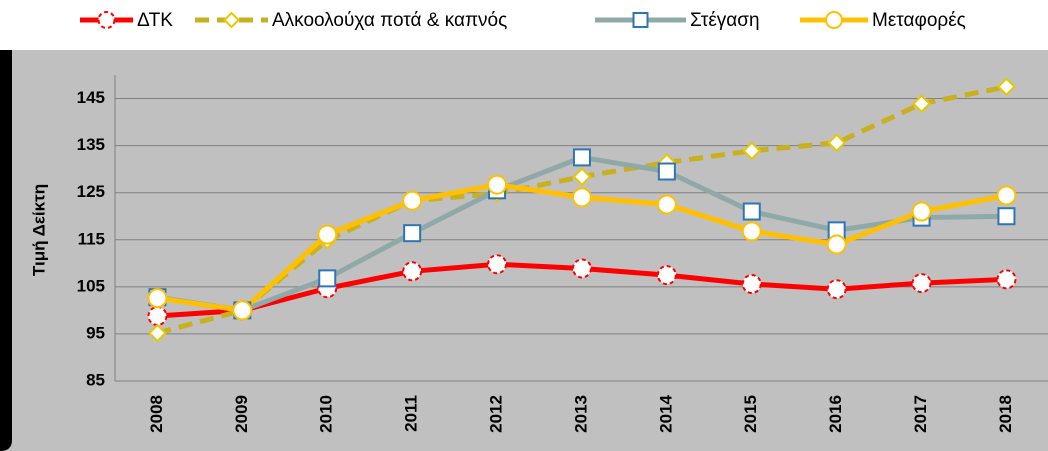 The width and height of the screenshot is (1048, 451). What do you see at coordinates (496, 414) in the screenshot?
I see `x-tick-label: 2012` at bounding box center [496, 414].